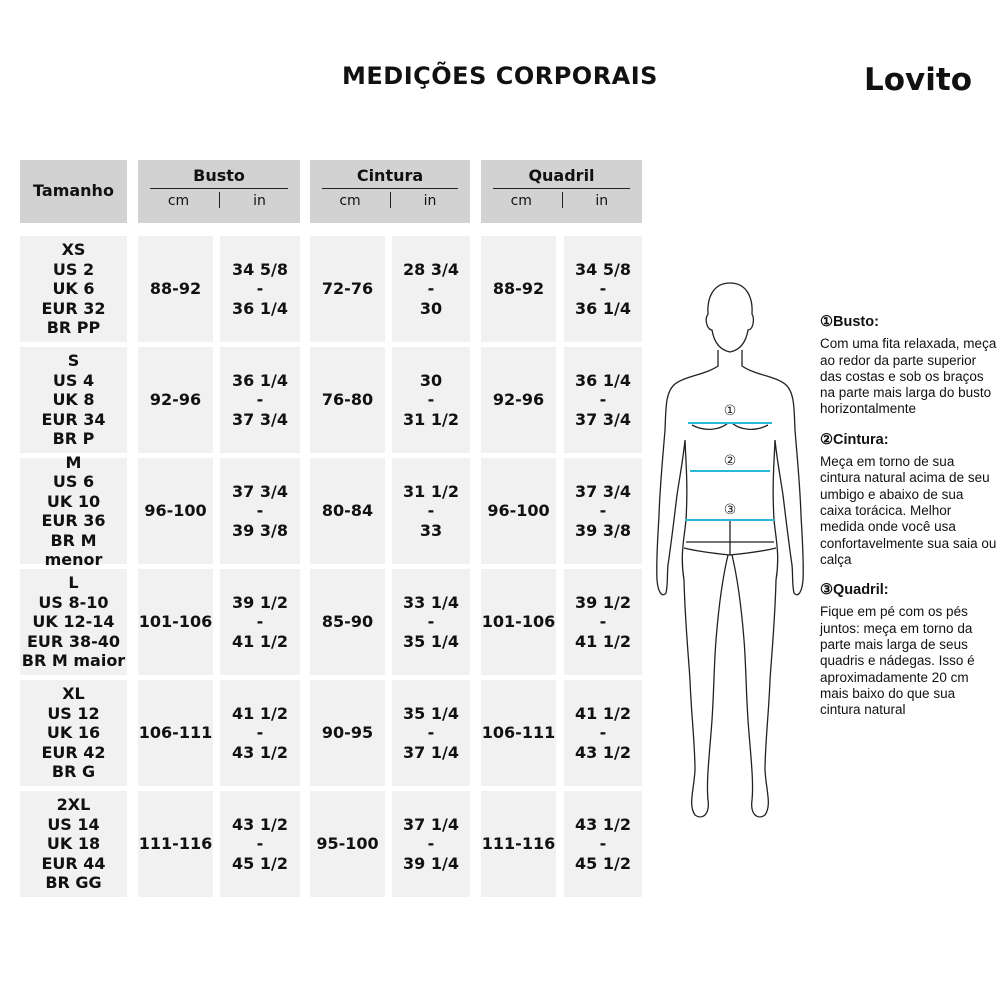 The width and height of the screenshot is (1000, 1000). I want to click on header-bust: Busto cm in, so click(219, 191).